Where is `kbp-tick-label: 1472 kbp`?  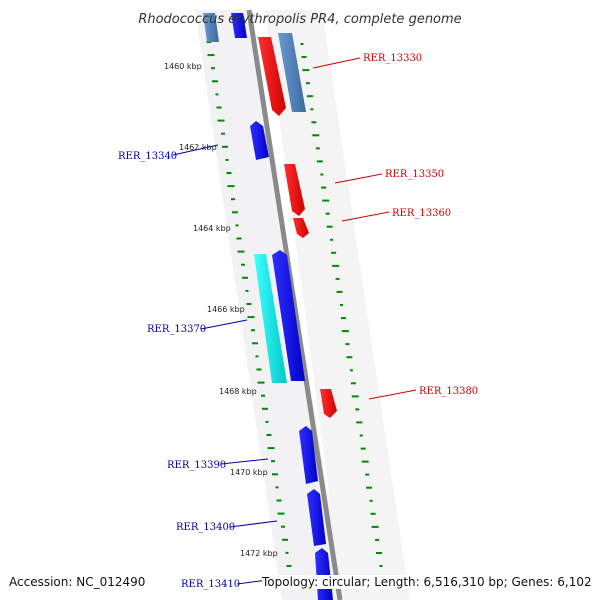
kbp-tick-label: 1472 kbp is located at coordinates (259, 553).